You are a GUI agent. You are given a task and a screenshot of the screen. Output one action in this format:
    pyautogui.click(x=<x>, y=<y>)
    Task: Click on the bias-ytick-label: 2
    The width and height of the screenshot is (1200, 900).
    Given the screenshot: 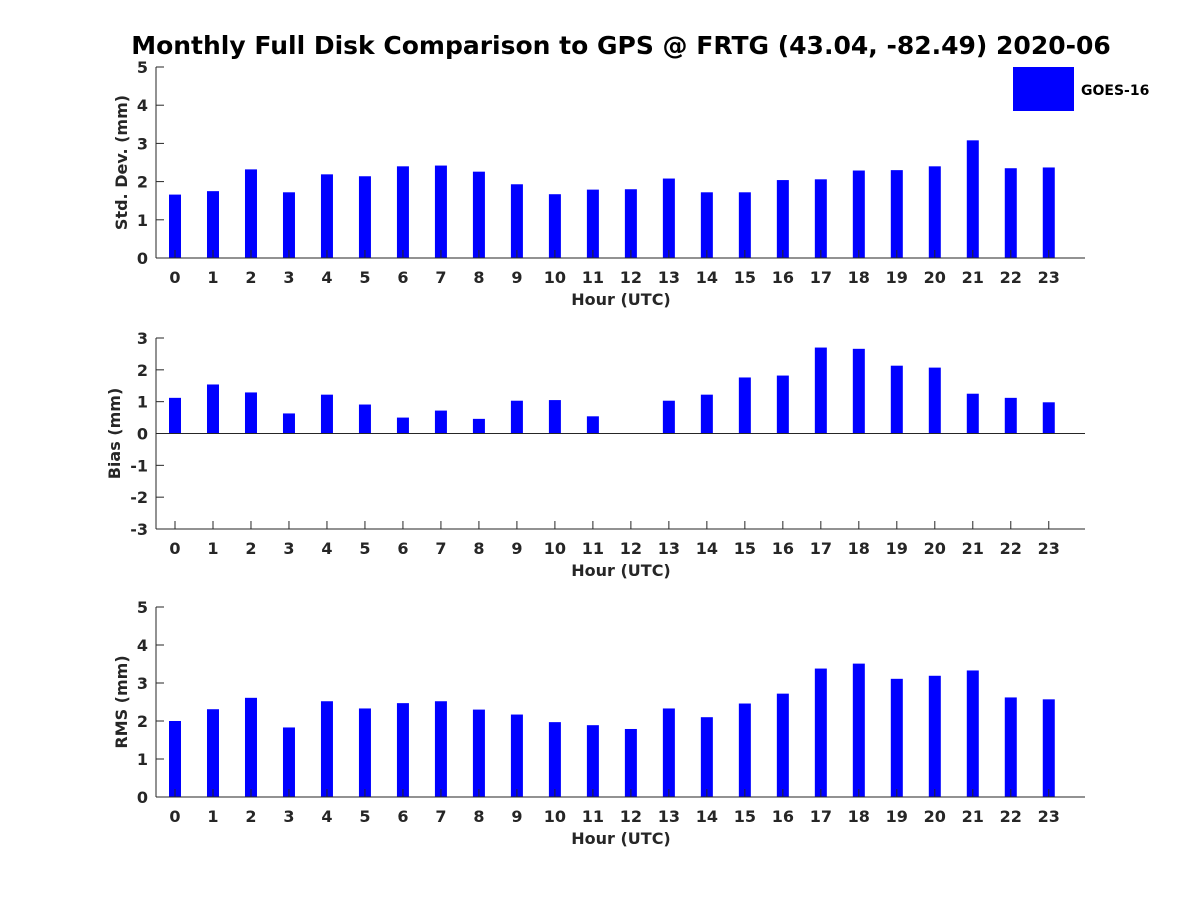 What is the action you would take?
    pyautogui.click(x=142, y=370)
    